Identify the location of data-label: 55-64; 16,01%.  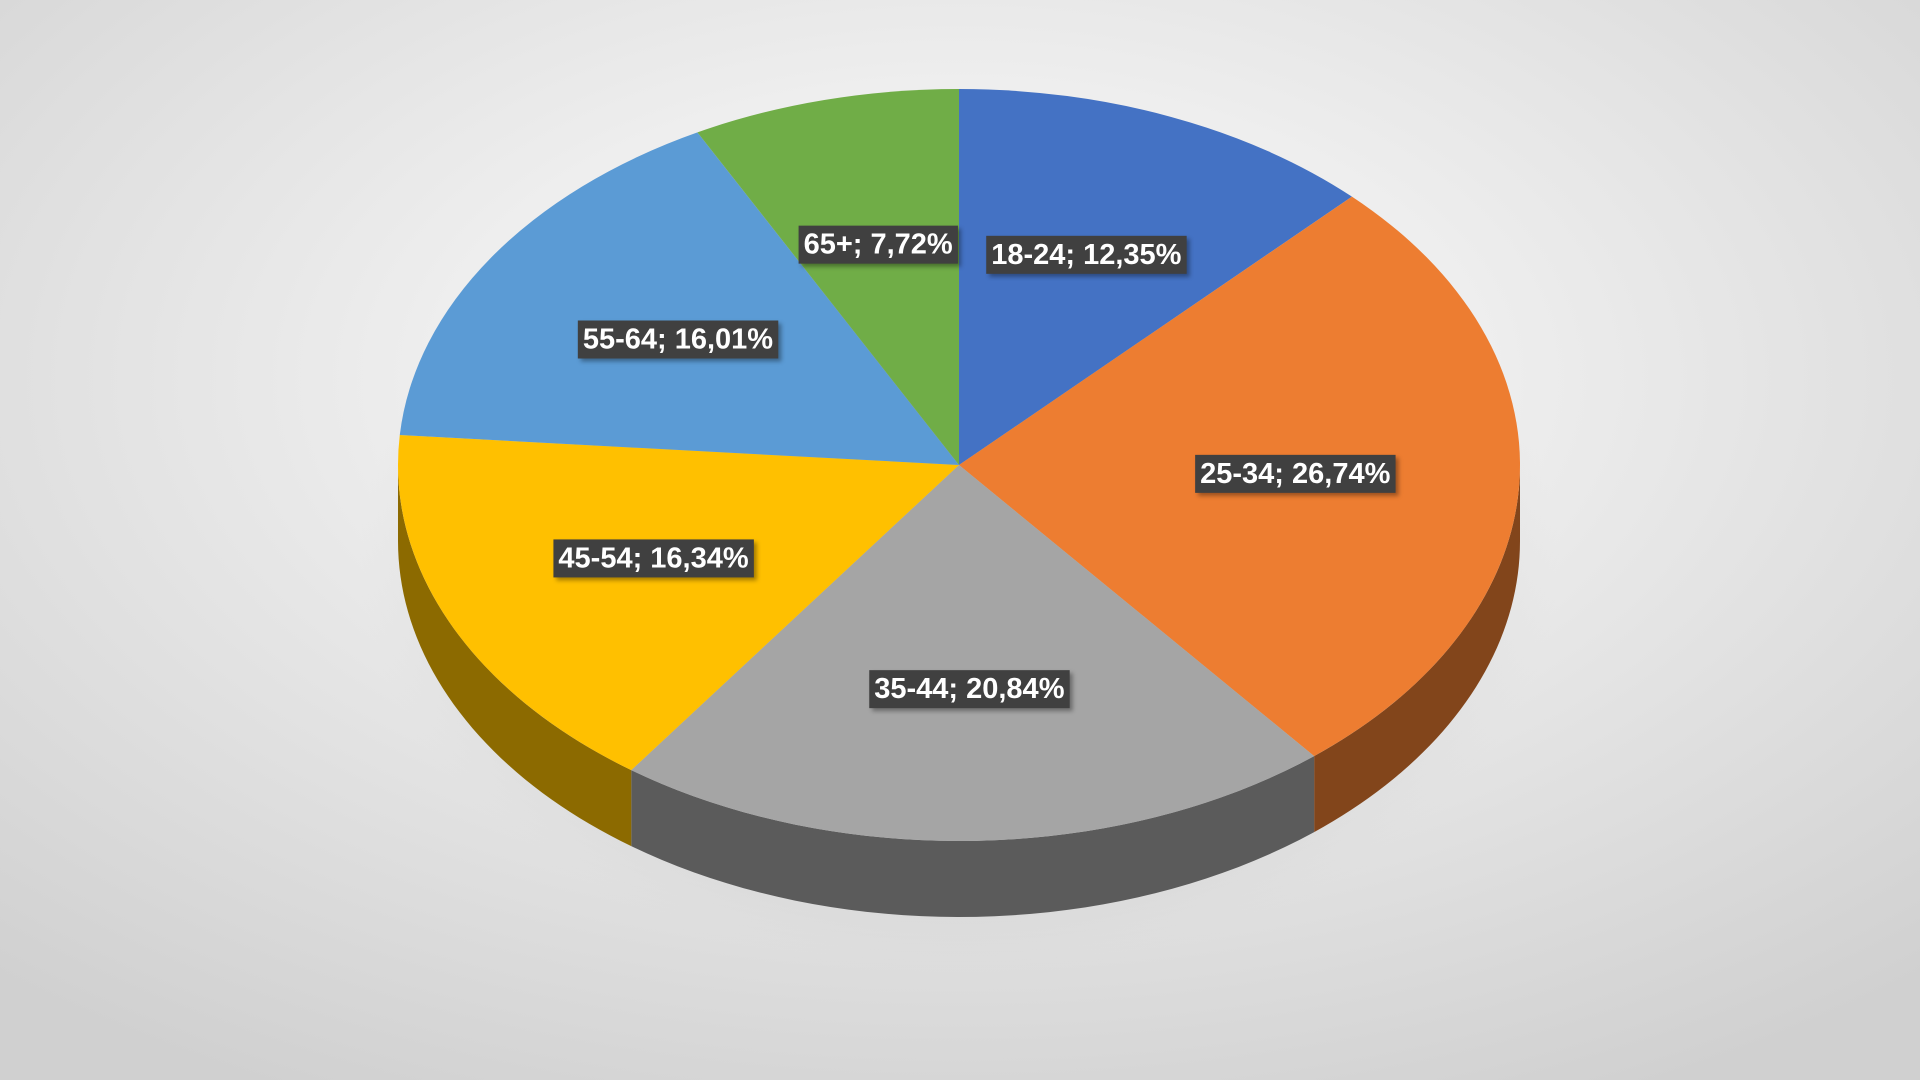
(678, 340).